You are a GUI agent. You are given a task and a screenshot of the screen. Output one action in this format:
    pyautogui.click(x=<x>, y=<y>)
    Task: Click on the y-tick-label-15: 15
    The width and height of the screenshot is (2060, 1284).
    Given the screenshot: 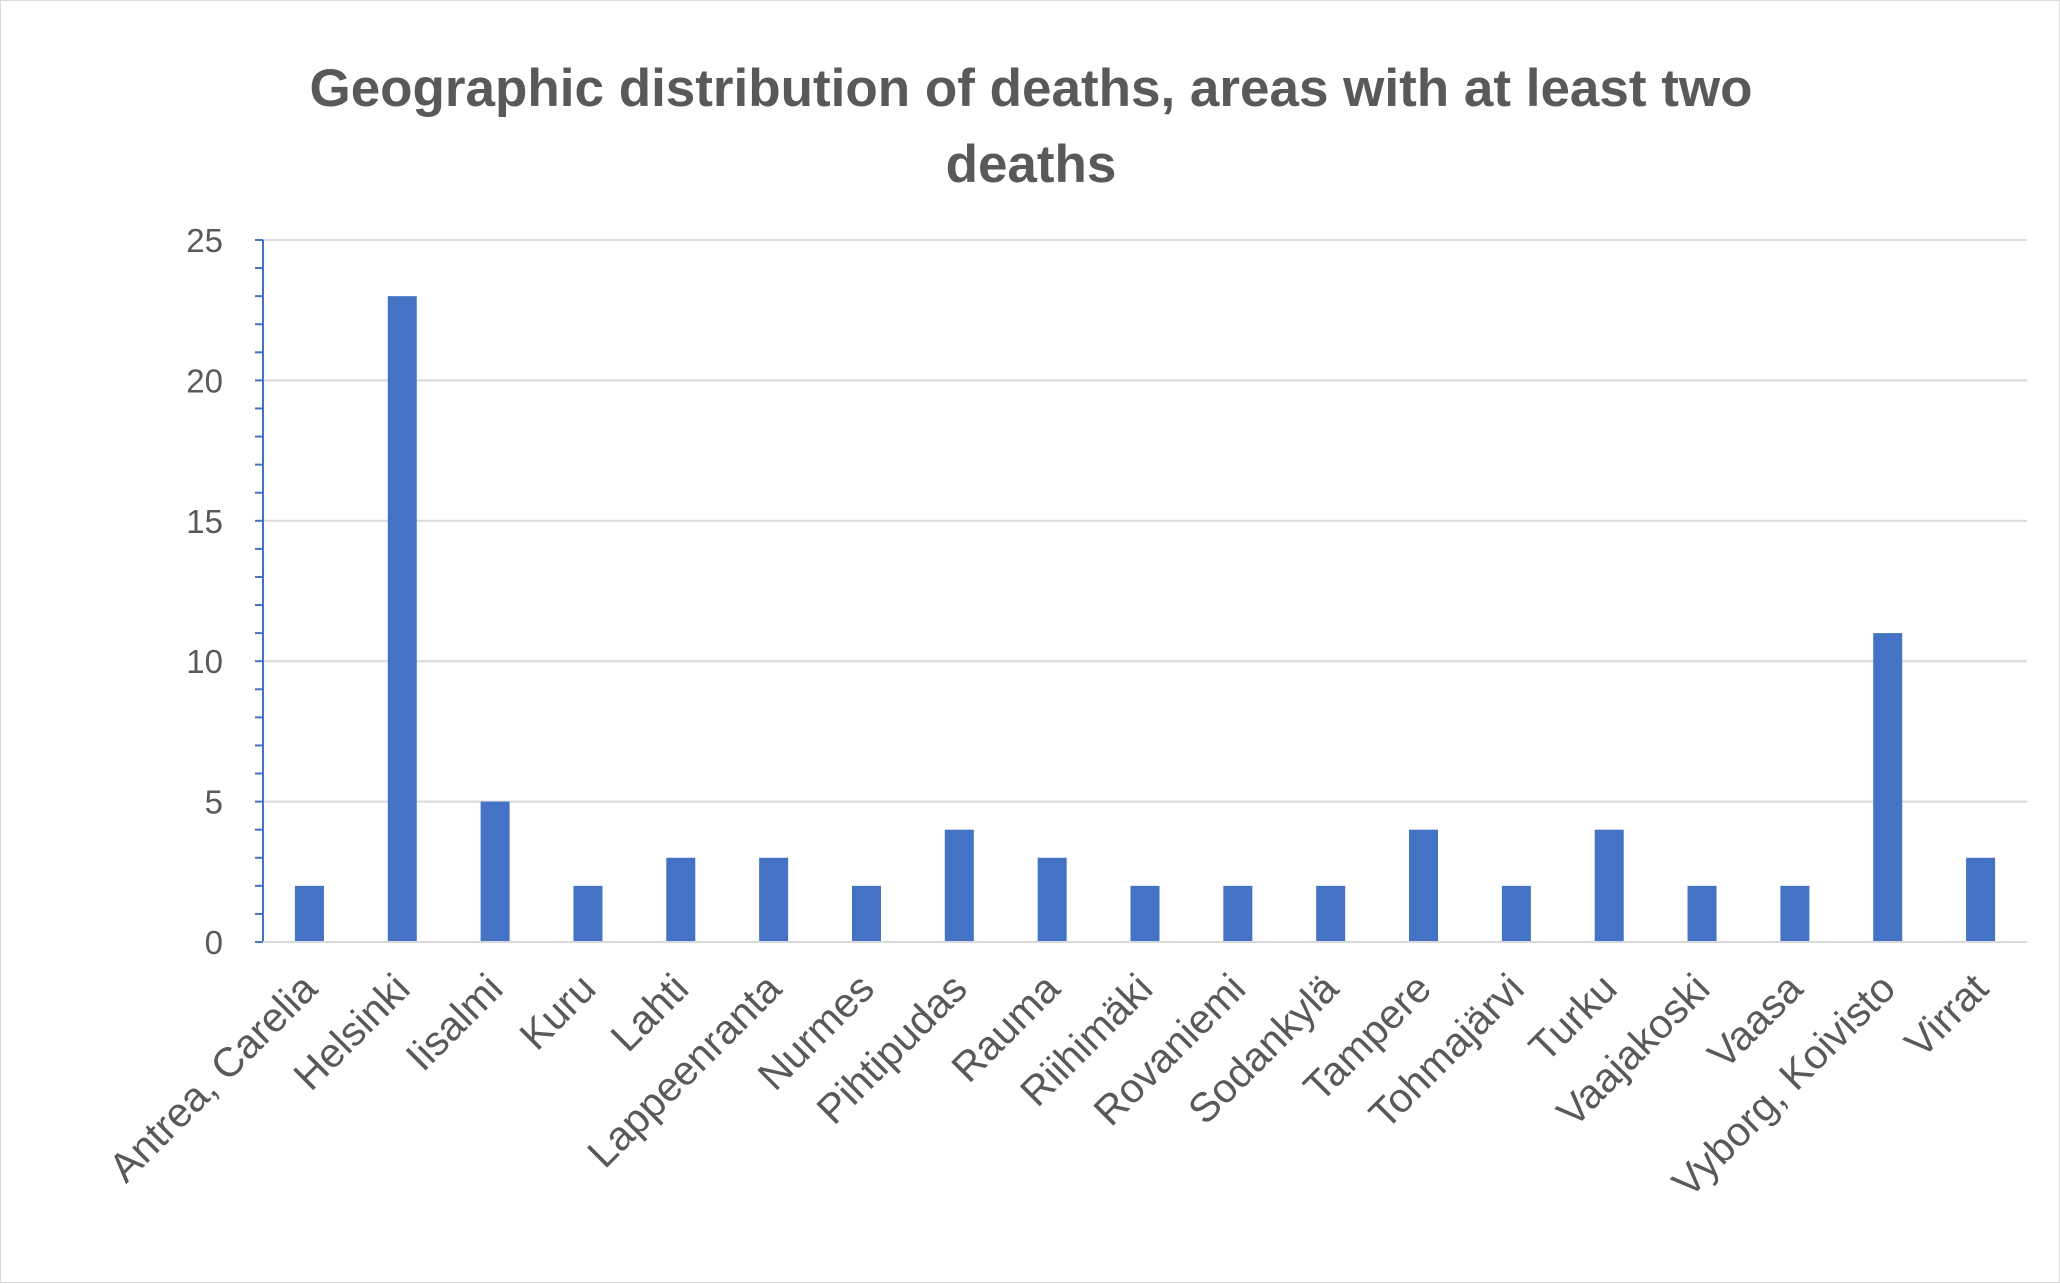 What is the action you would take?
    pyautogui.click(x=204, y=521)
    